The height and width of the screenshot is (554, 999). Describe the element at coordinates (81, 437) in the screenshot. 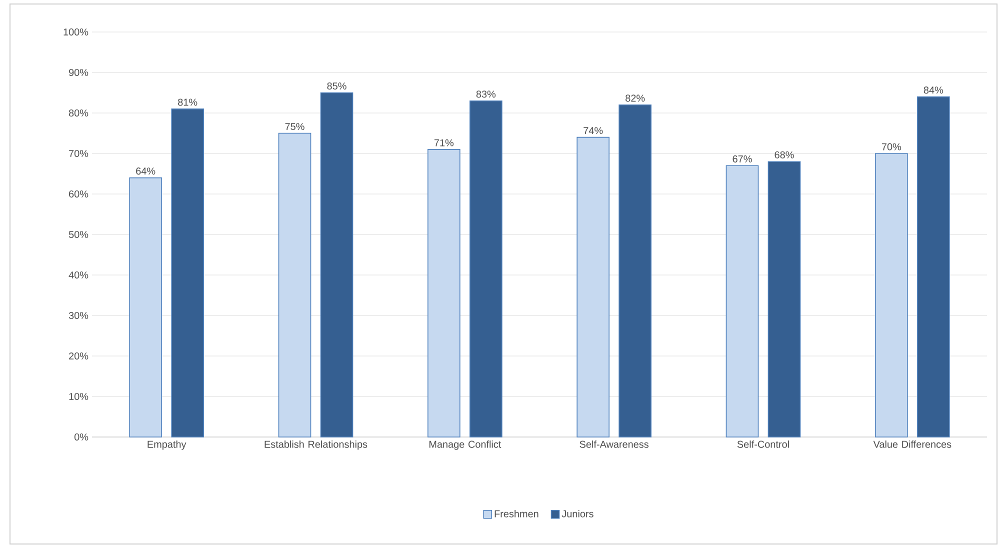

I see `y-tick-label: 0%` at that location.